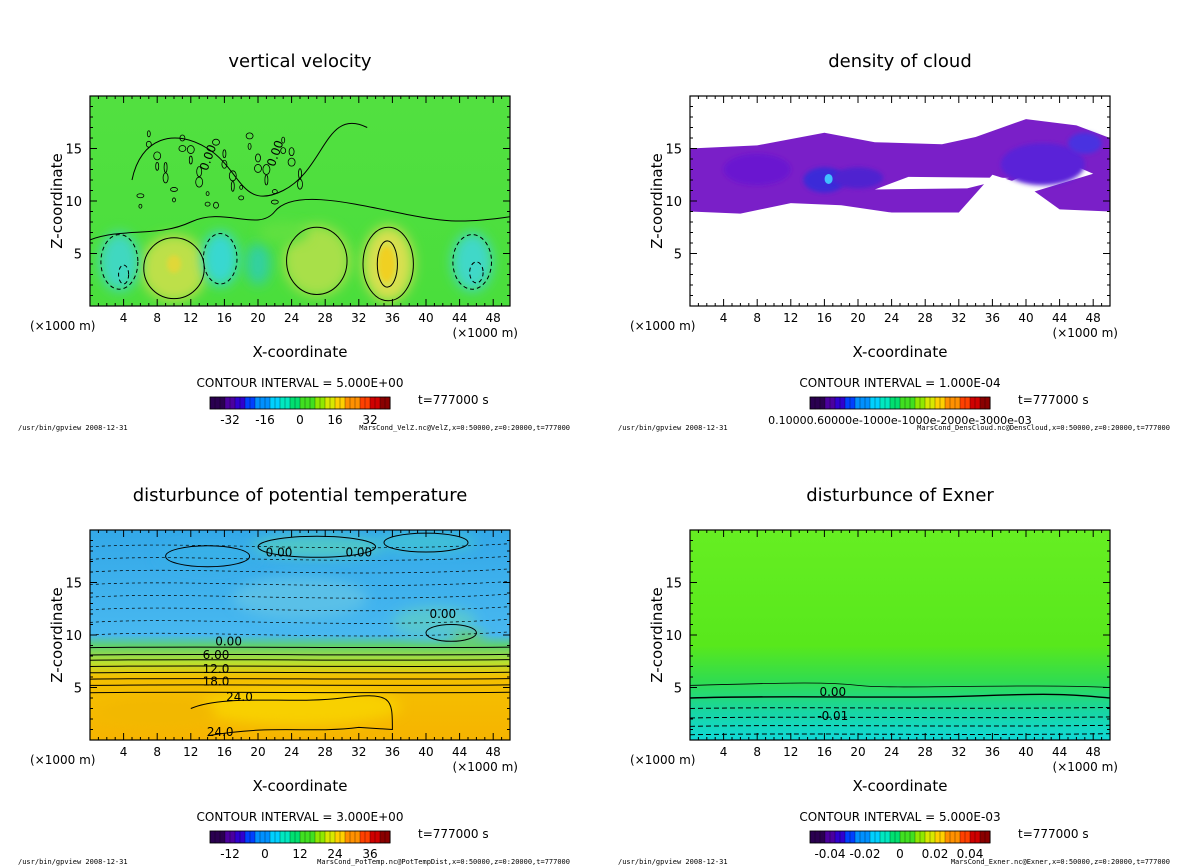  I want to click on colorbar-tick-label: 0.04, so click(970, 854).